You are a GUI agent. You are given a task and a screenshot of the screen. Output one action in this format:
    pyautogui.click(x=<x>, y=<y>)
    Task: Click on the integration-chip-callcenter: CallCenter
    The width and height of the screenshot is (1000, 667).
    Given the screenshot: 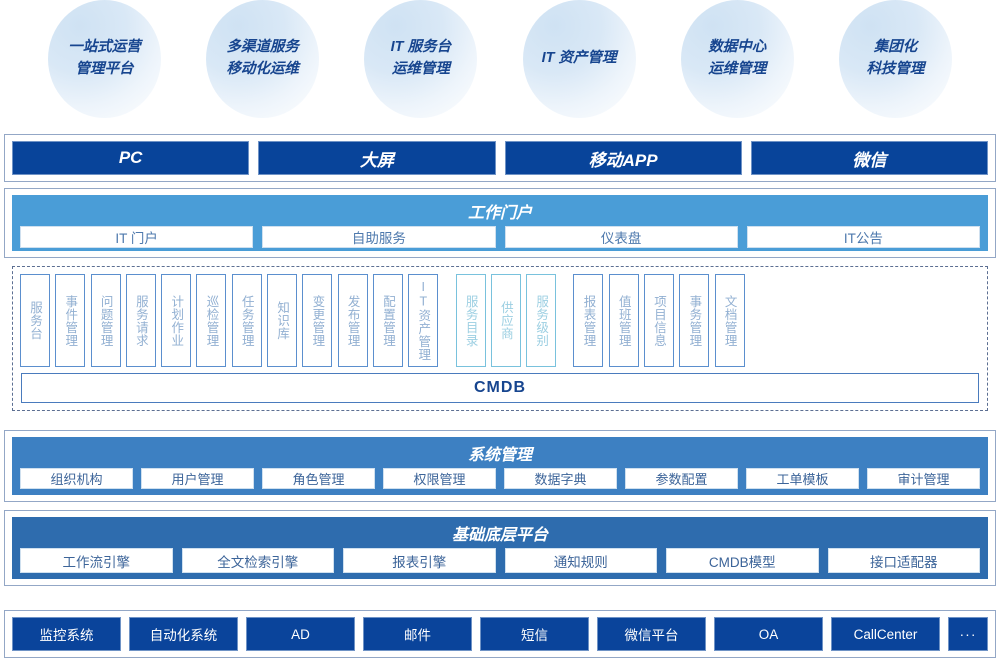 What is the action you would take?
    pyautogui.click(x=885, y=634)
    